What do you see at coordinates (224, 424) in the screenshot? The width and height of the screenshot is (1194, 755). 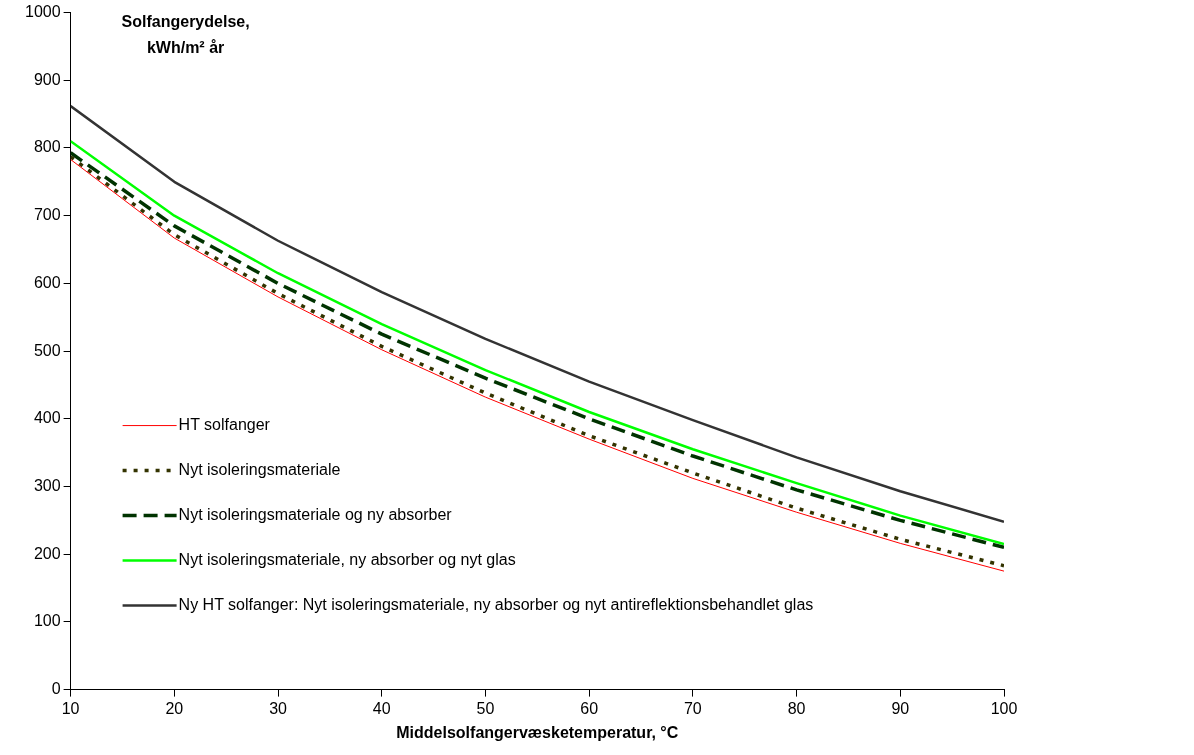 I see `legend-label: HT solfanger` at bounding box center [224, 424].